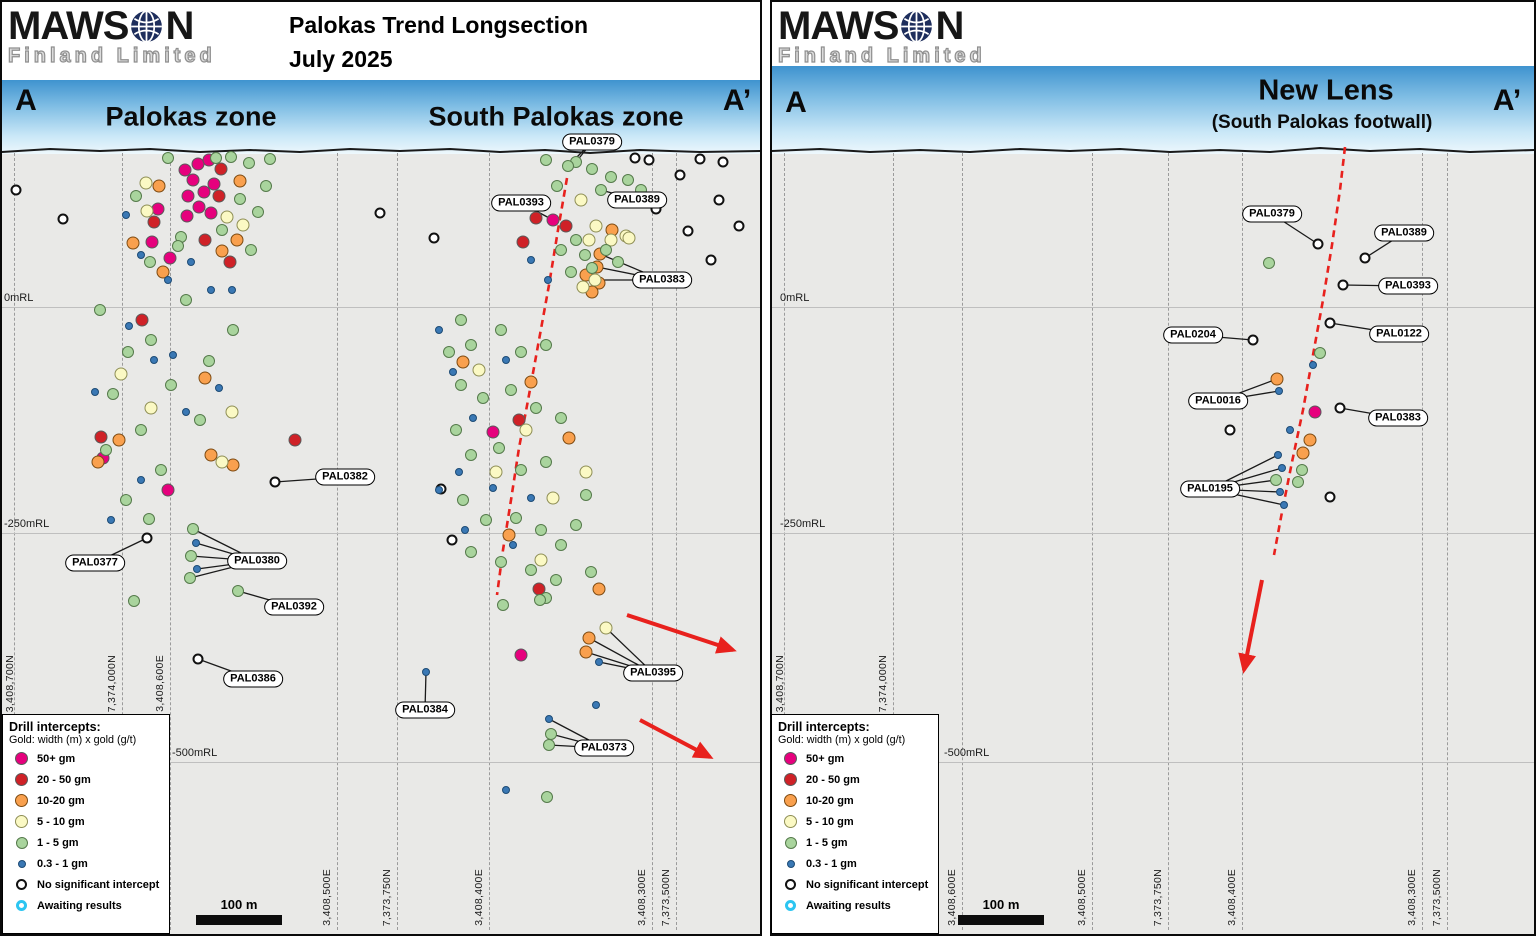 The width and height of the screenshot is (1536, 936). I want to click on legend-item-label: No significant intercept, so click(867, 884).